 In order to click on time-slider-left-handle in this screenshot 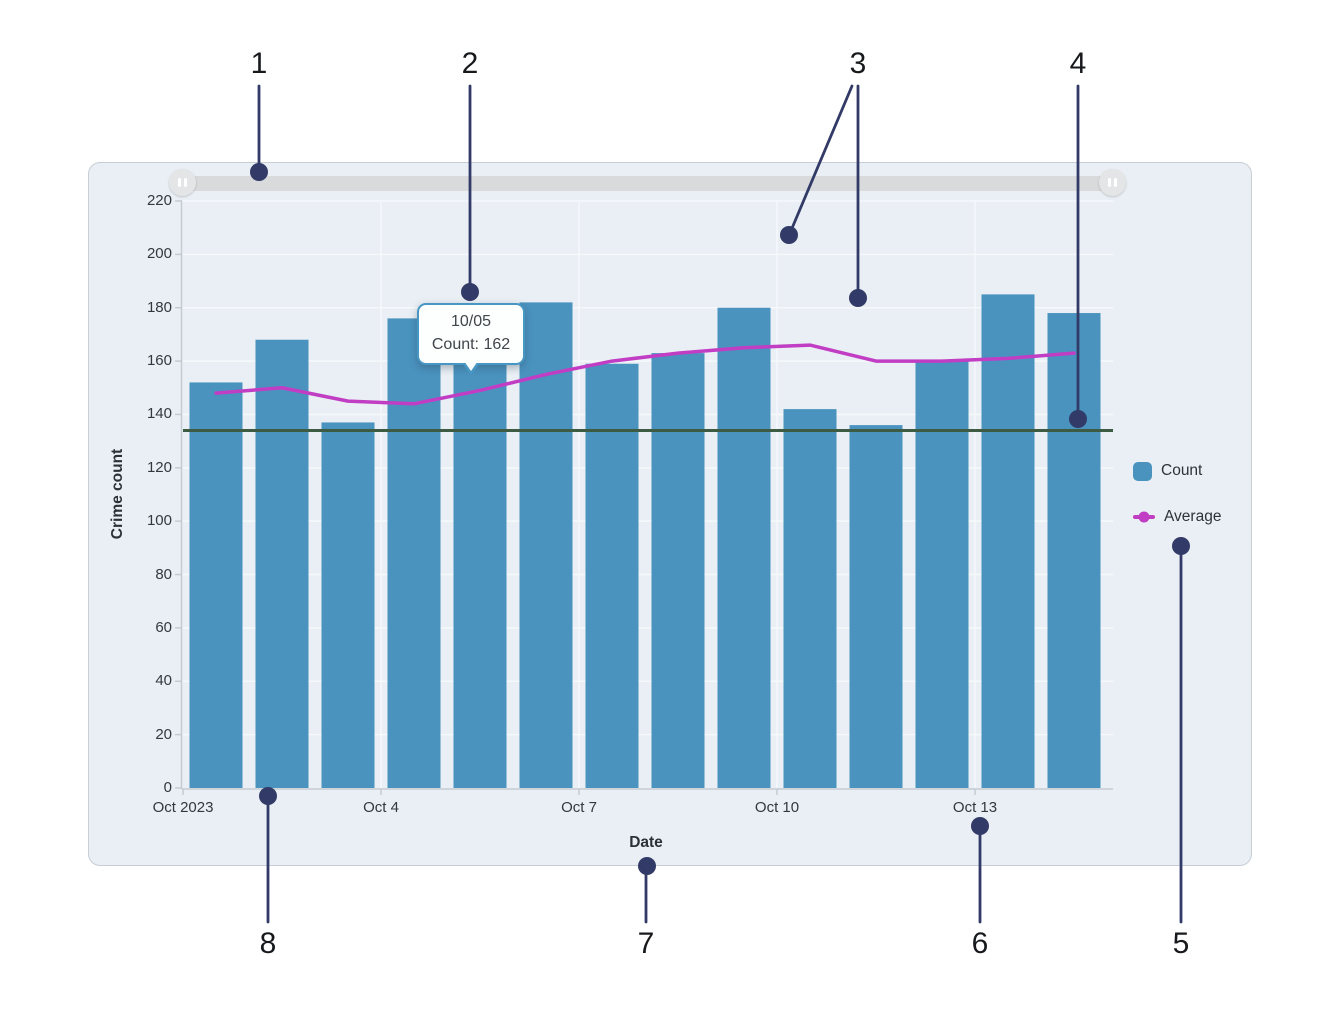, I will do `click(182, 182)`.